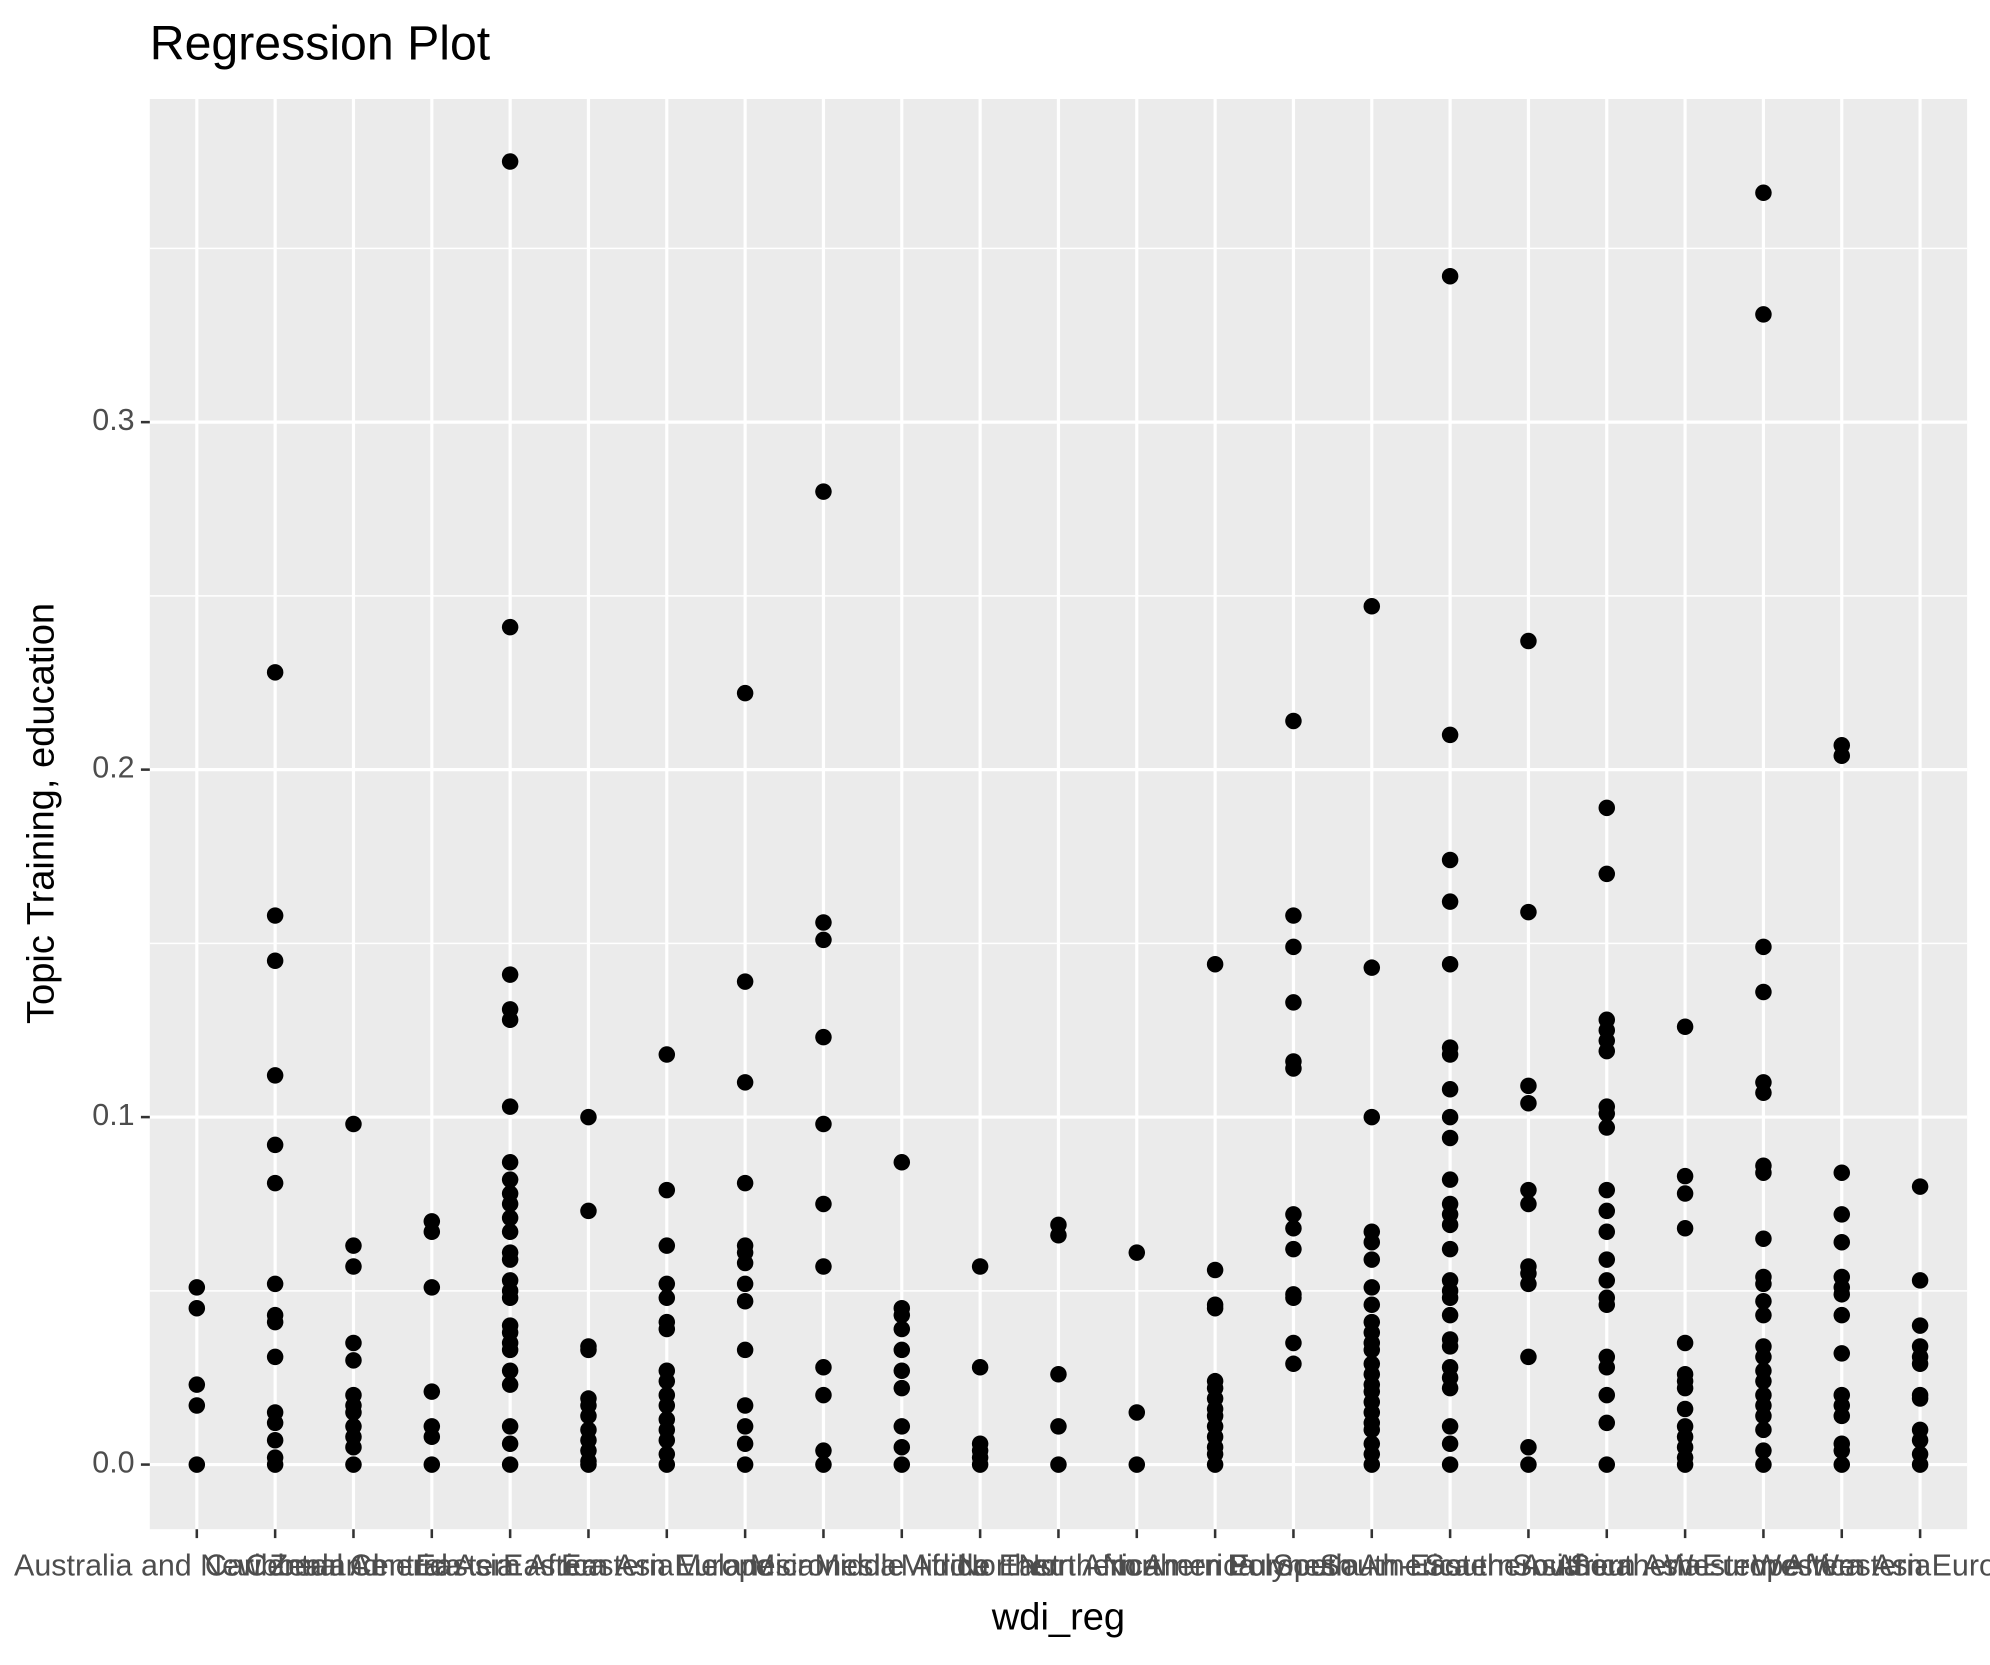  I want to click on x-tick-label: Middle Africa, so click(902, 1565).